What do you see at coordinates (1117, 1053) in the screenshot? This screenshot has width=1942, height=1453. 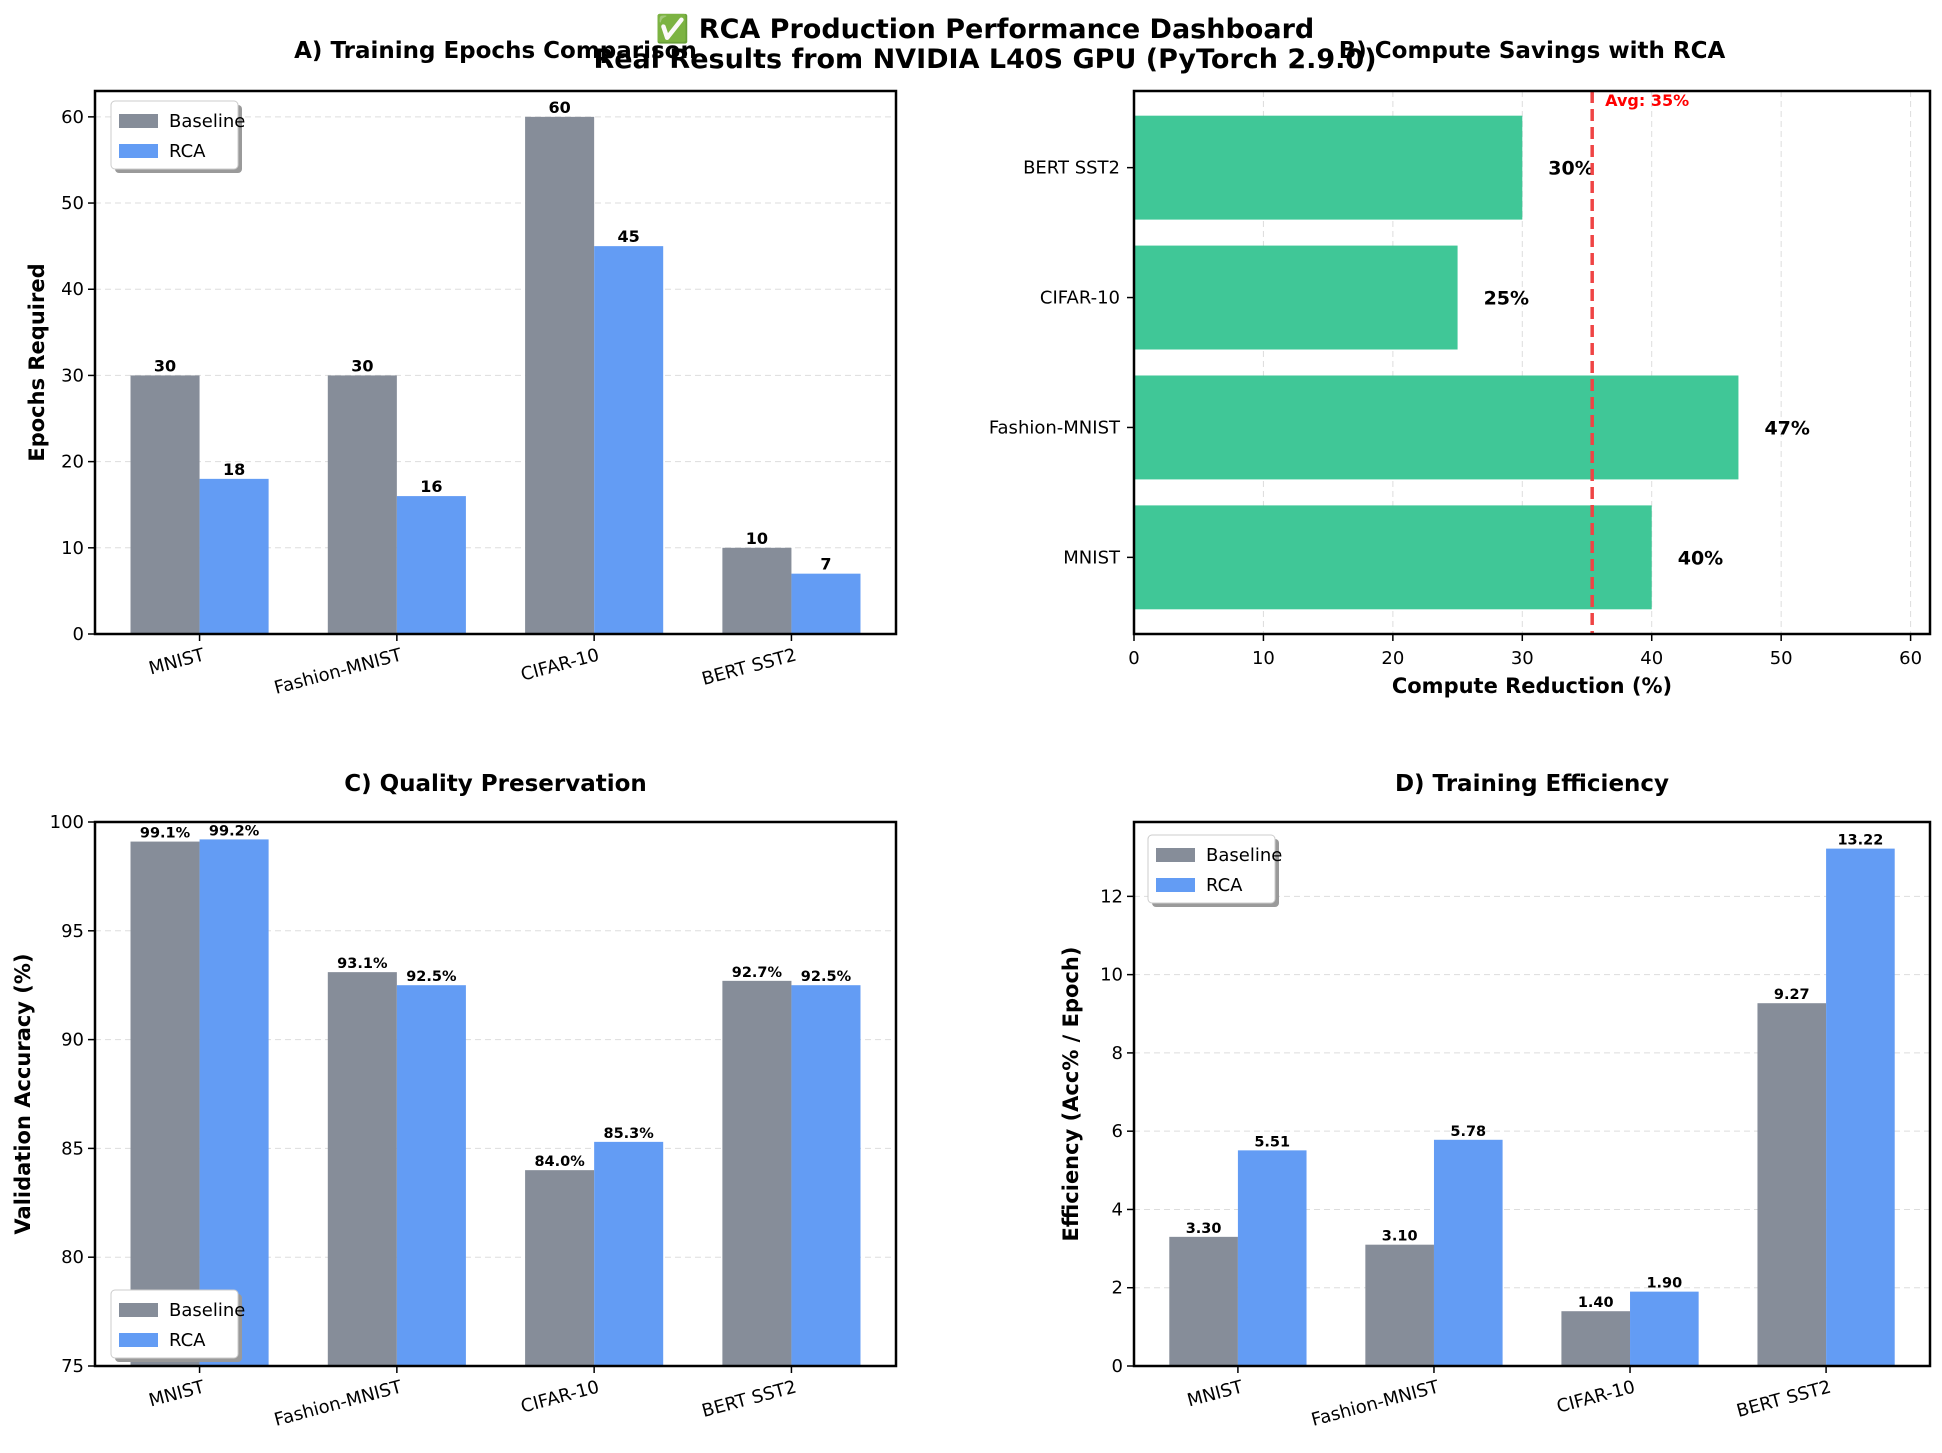 I see `y-tick-label: 8` at bounding box center [1117, 1053].